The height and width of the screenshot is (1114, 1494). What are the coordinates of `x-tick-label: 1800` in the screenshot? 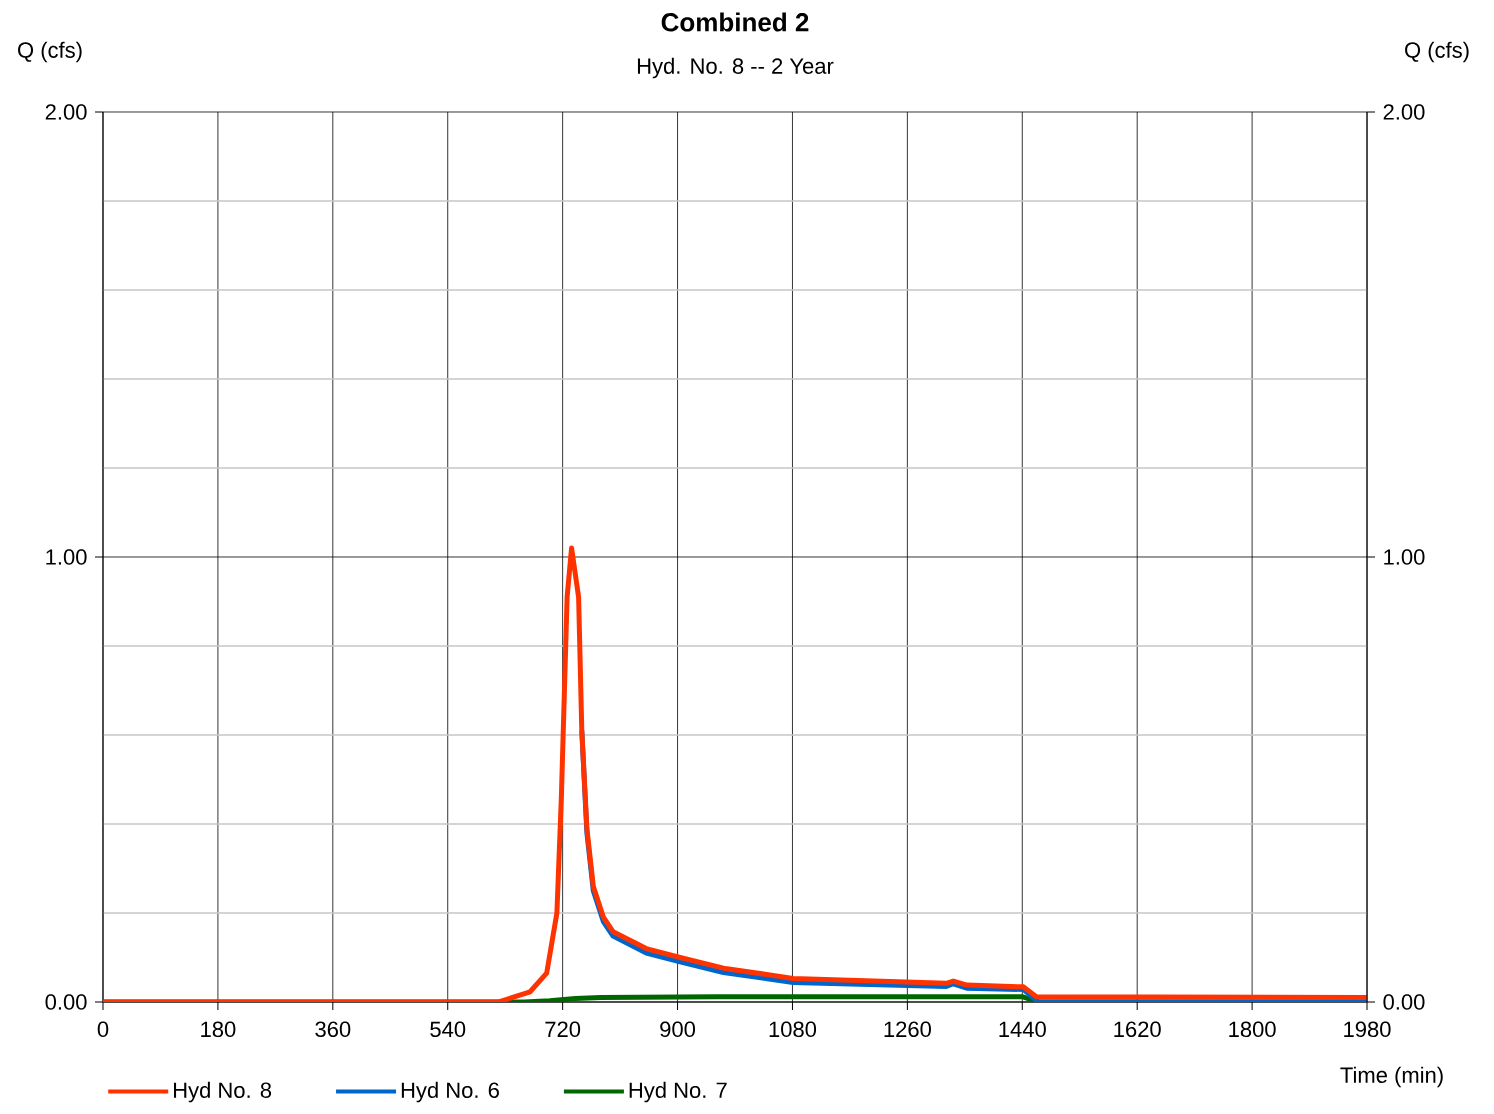 It's located at (1252, 1029).